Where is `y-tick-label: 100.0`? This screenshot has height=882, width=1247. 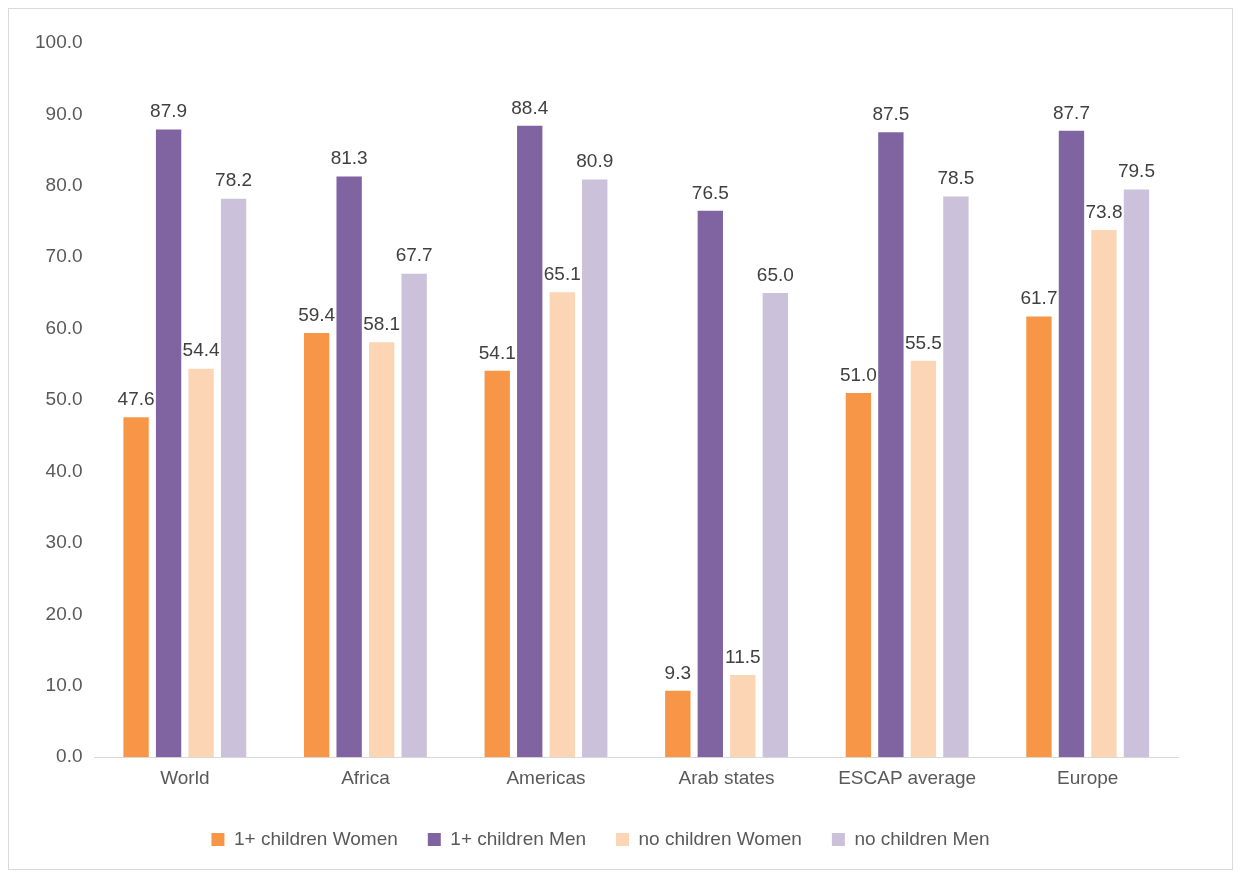
y-tick-label: 100.0 is located at coordinates (59, 42).